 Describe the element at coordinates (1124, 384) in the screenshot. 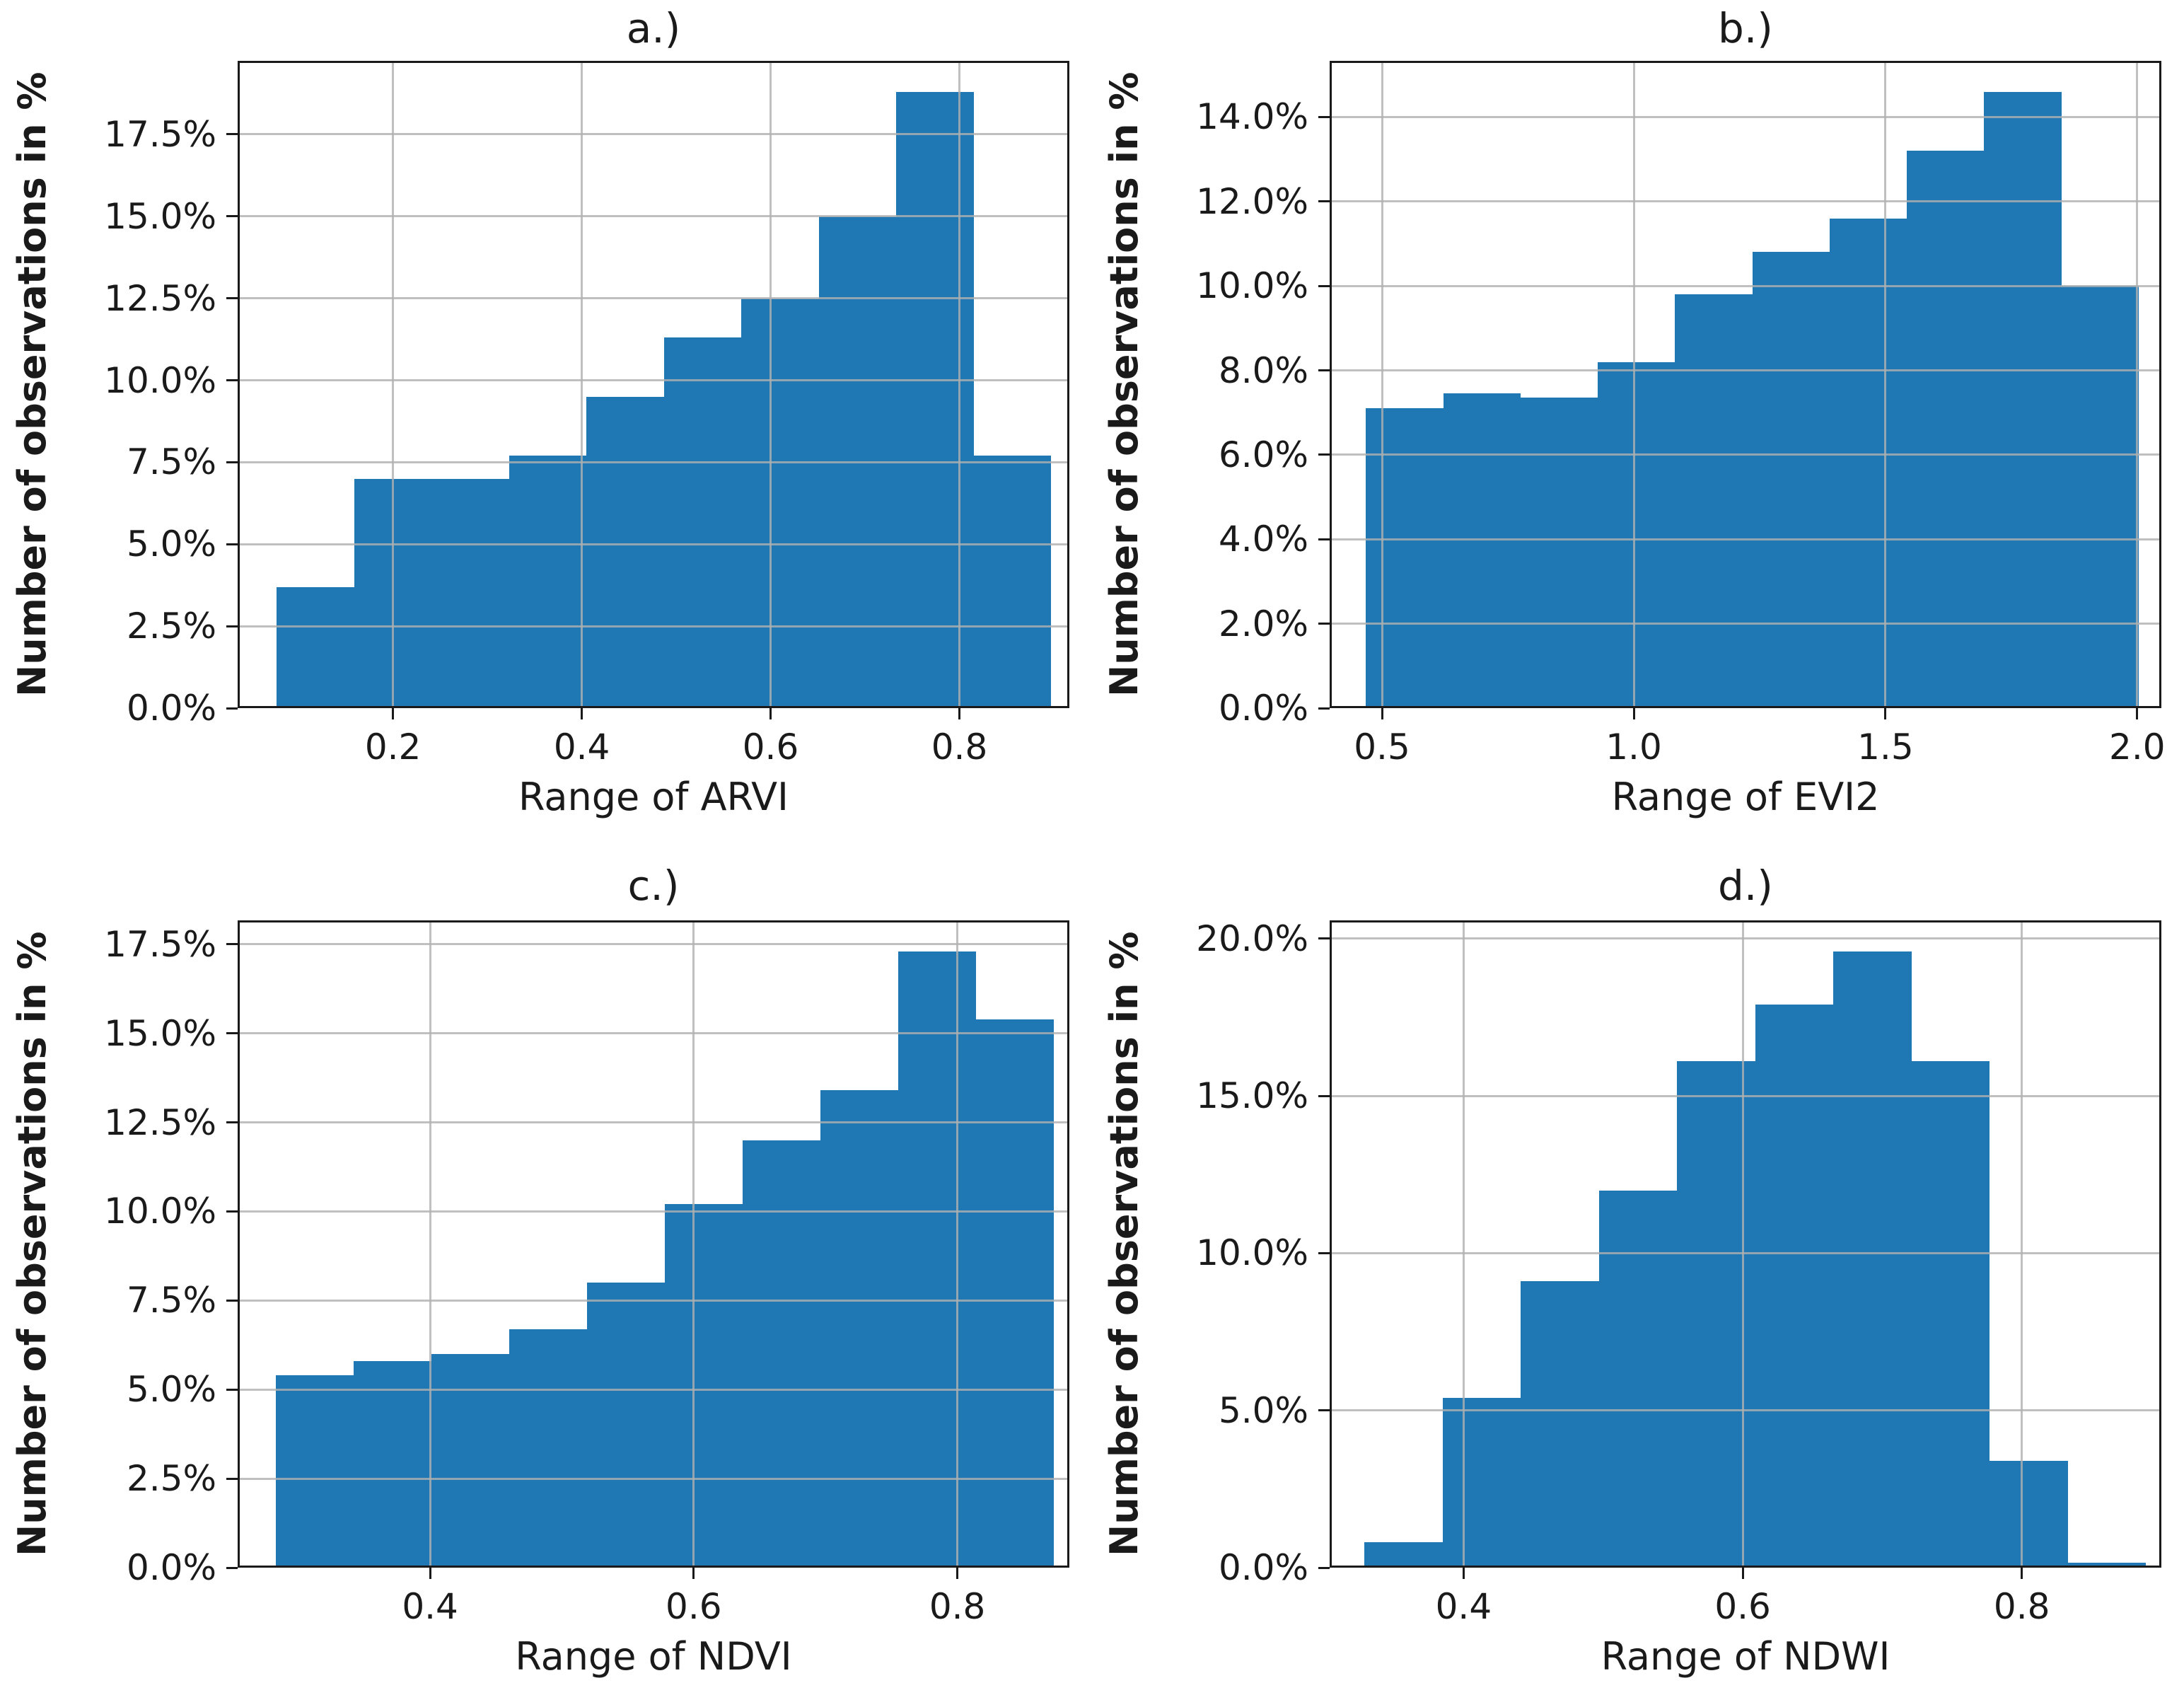

I see `subplot-b-y-axis-label: Number of observations in %` at that location.